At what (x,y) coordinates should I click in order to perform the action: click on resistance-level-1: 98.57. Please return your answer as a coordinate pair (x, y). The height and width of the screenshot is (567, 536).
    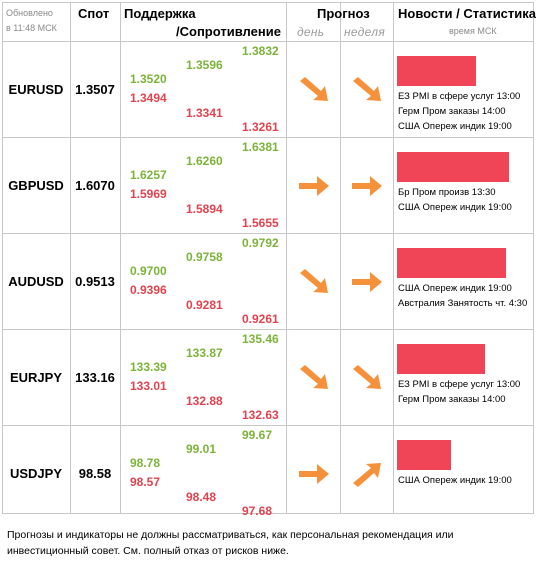
    Looking at the image, I should click on (145, 482).